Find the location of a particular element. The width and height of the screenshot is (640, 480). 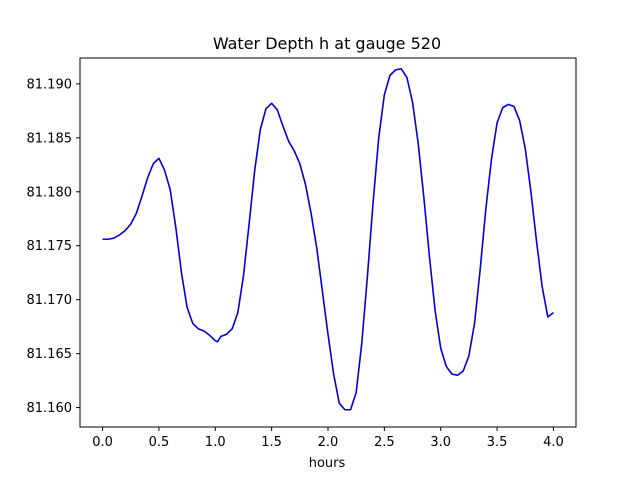

y-tick-label: 81.185 is located at coordinates (50, 138).